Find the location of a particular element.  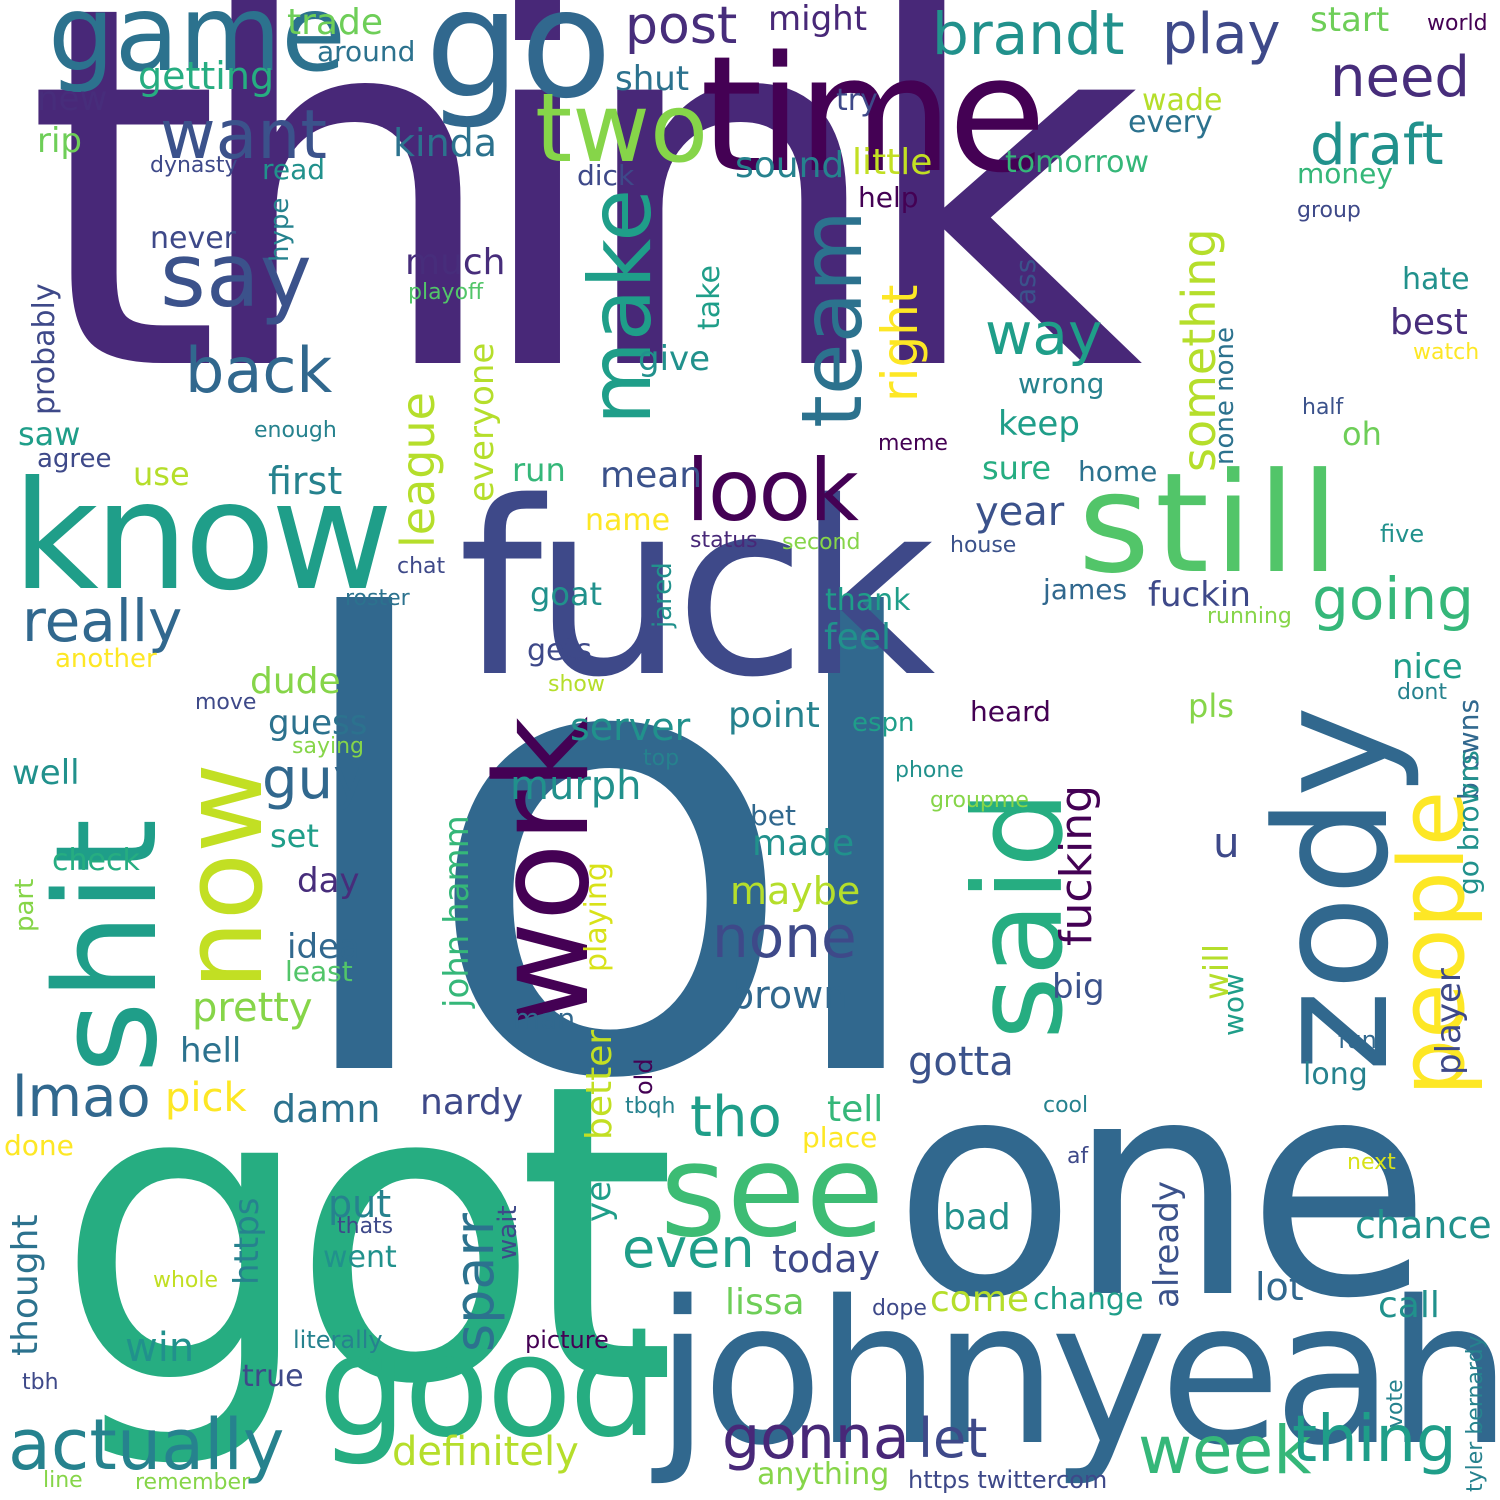

cloud-word: another is located at coordinates (106, 659).